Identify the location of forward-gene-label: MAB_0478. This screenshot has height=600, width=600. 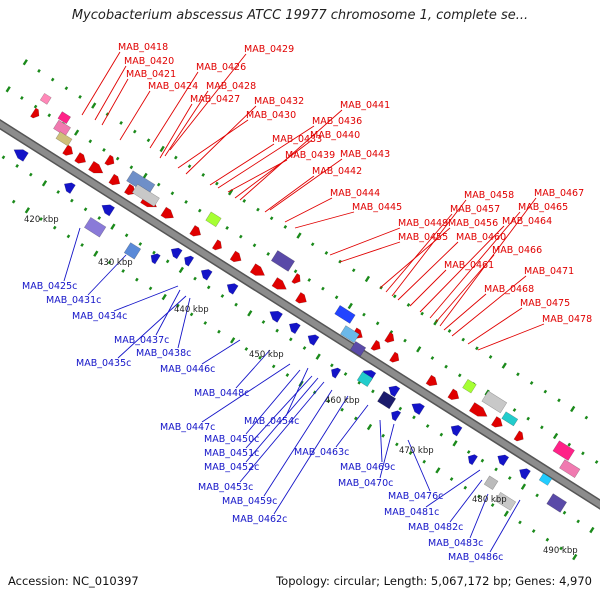
(567, 319).